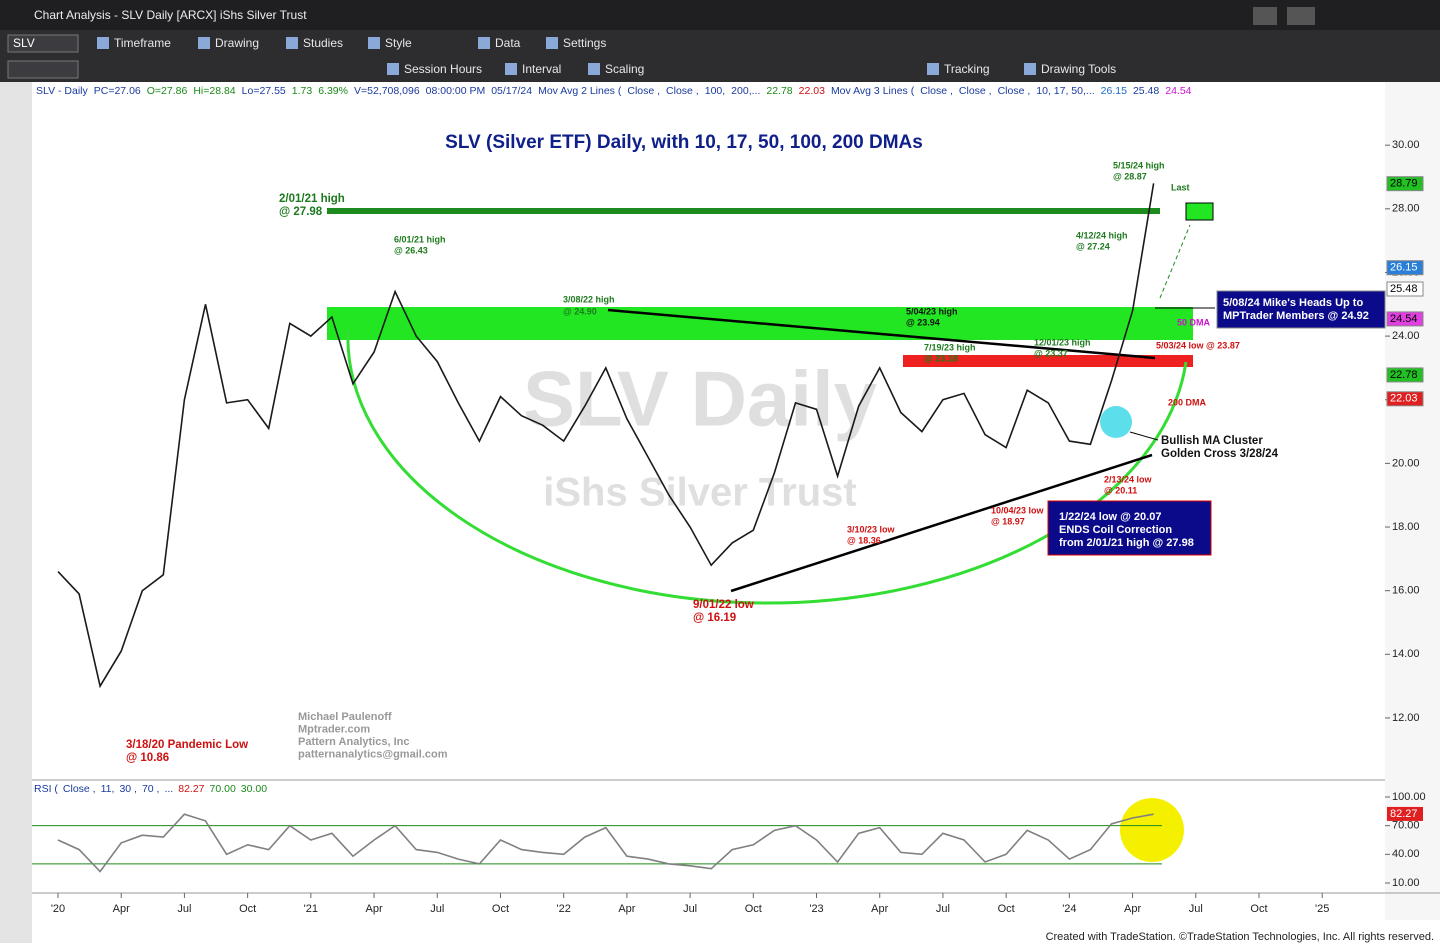  What do you see at coordinates (1406, 883) in the screenshot?
I see `y-tick-label: 10.00` at bounding box center [1406, 883].